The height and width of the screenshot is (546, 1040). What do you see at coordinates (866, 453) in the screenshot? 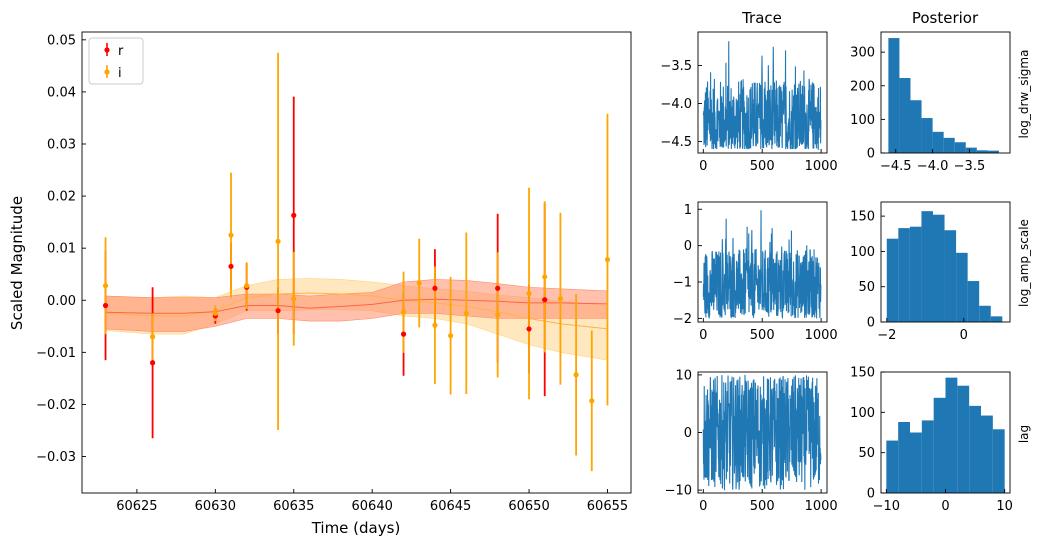
I see `hist-lag-ytick-label: 50` at bounding box center [866, 453].